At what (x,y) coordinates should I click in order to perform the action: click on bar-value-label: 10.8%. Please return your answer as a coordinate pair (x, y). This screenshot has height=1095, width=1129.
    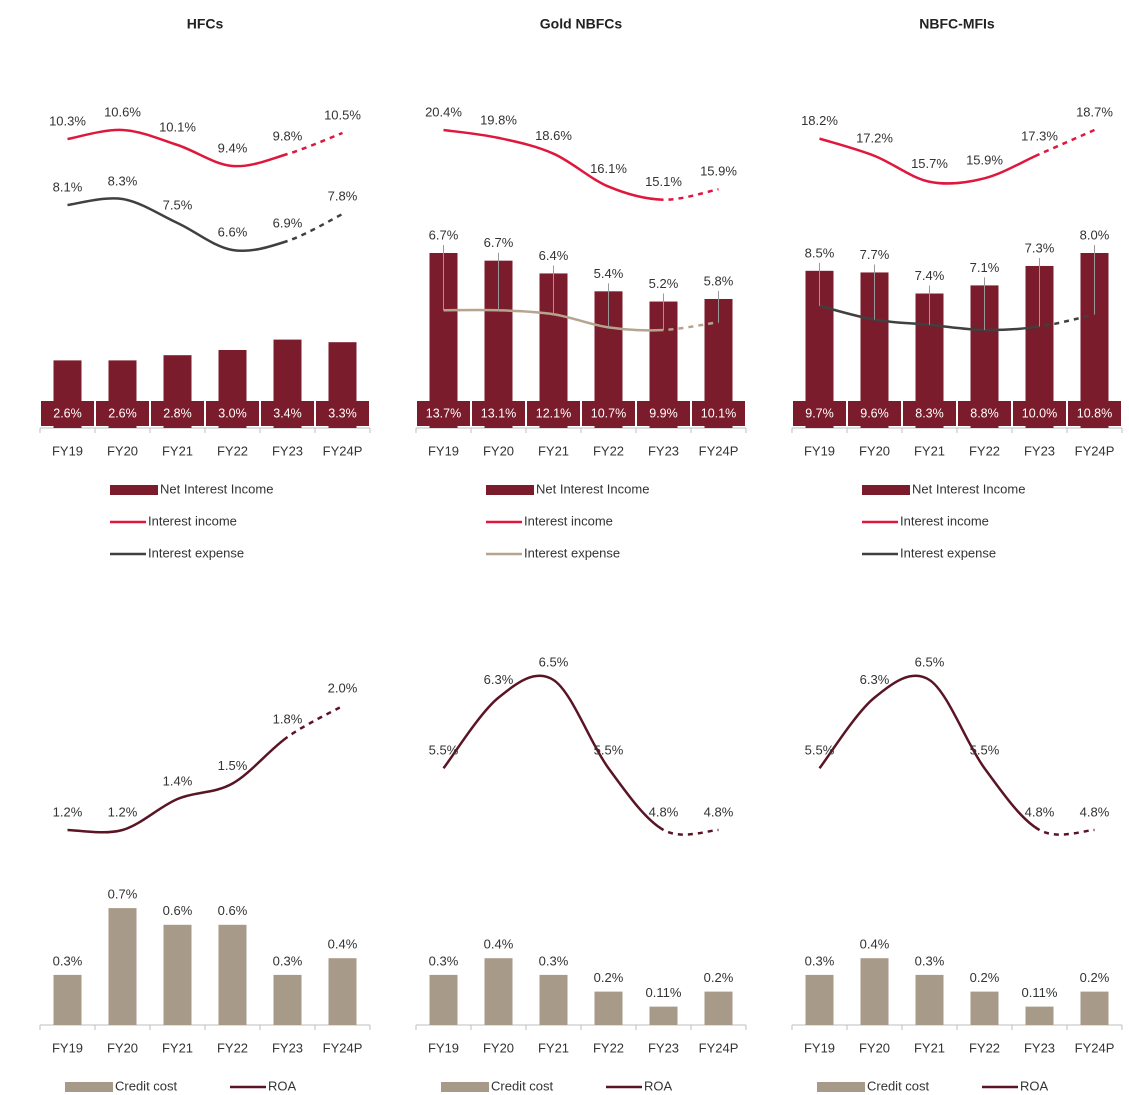
    Looking at the image, I should click on (1094, 413).